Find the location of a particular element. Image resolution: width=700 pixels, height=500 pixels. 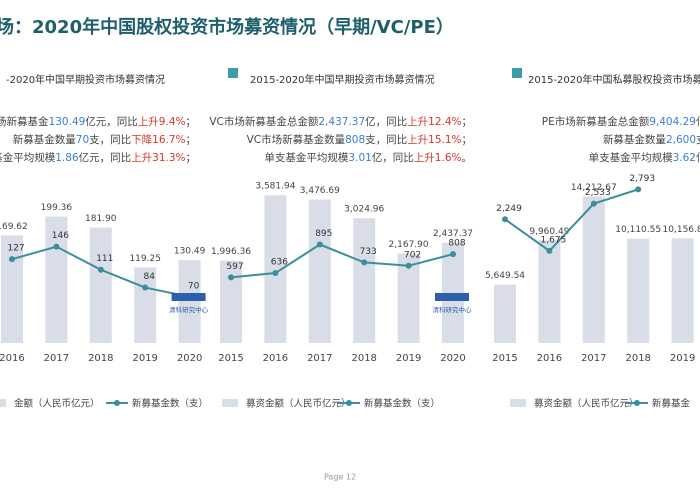

line-value-label: 895 is located at coordinates (323, 234).